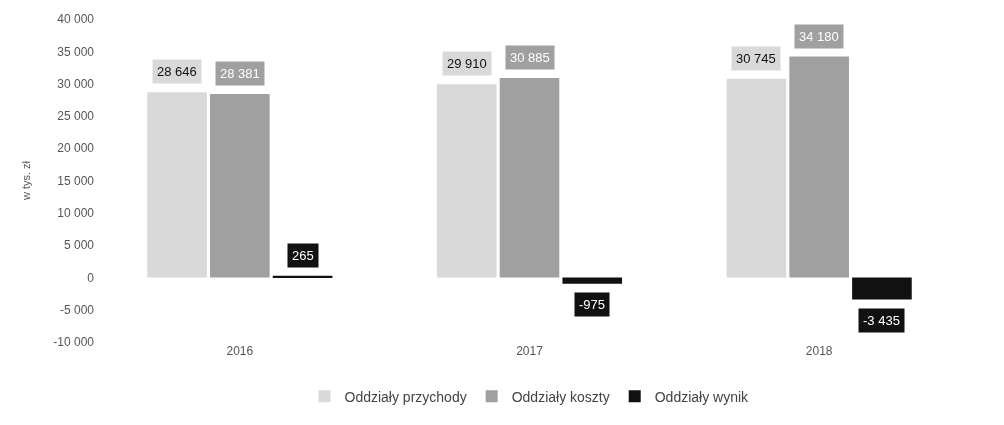 This screenshot has width=1004, height=425. What do you see at coordinates (702, 396) in the screenshot?
I see `legend-label: Oddziały wynik` at bounding box center [702, 396].